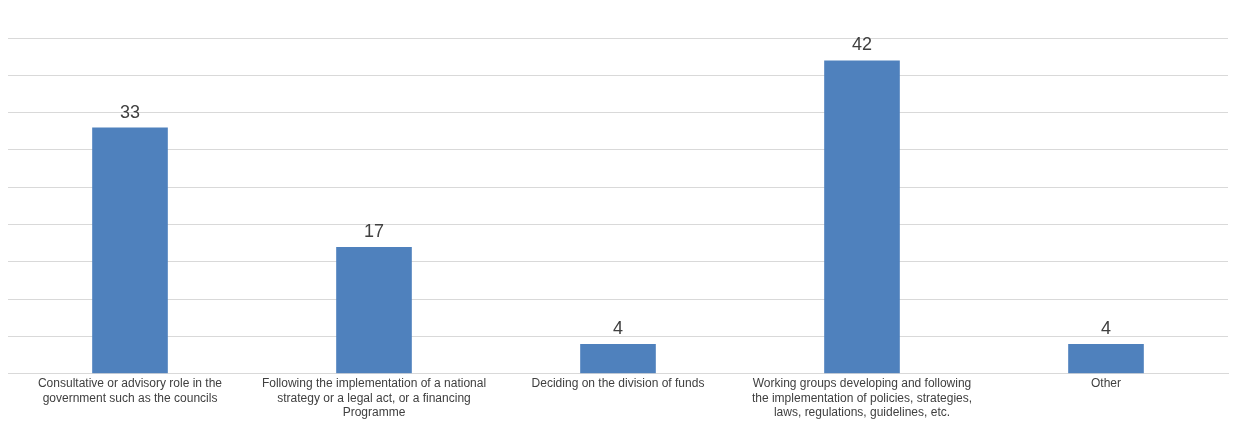  Describe the element at coordinates (374, 398) in the screenshot. I see `x-tick-label: Following the implementation of a national strategy or a legal act, or a financing Programme` at that location.